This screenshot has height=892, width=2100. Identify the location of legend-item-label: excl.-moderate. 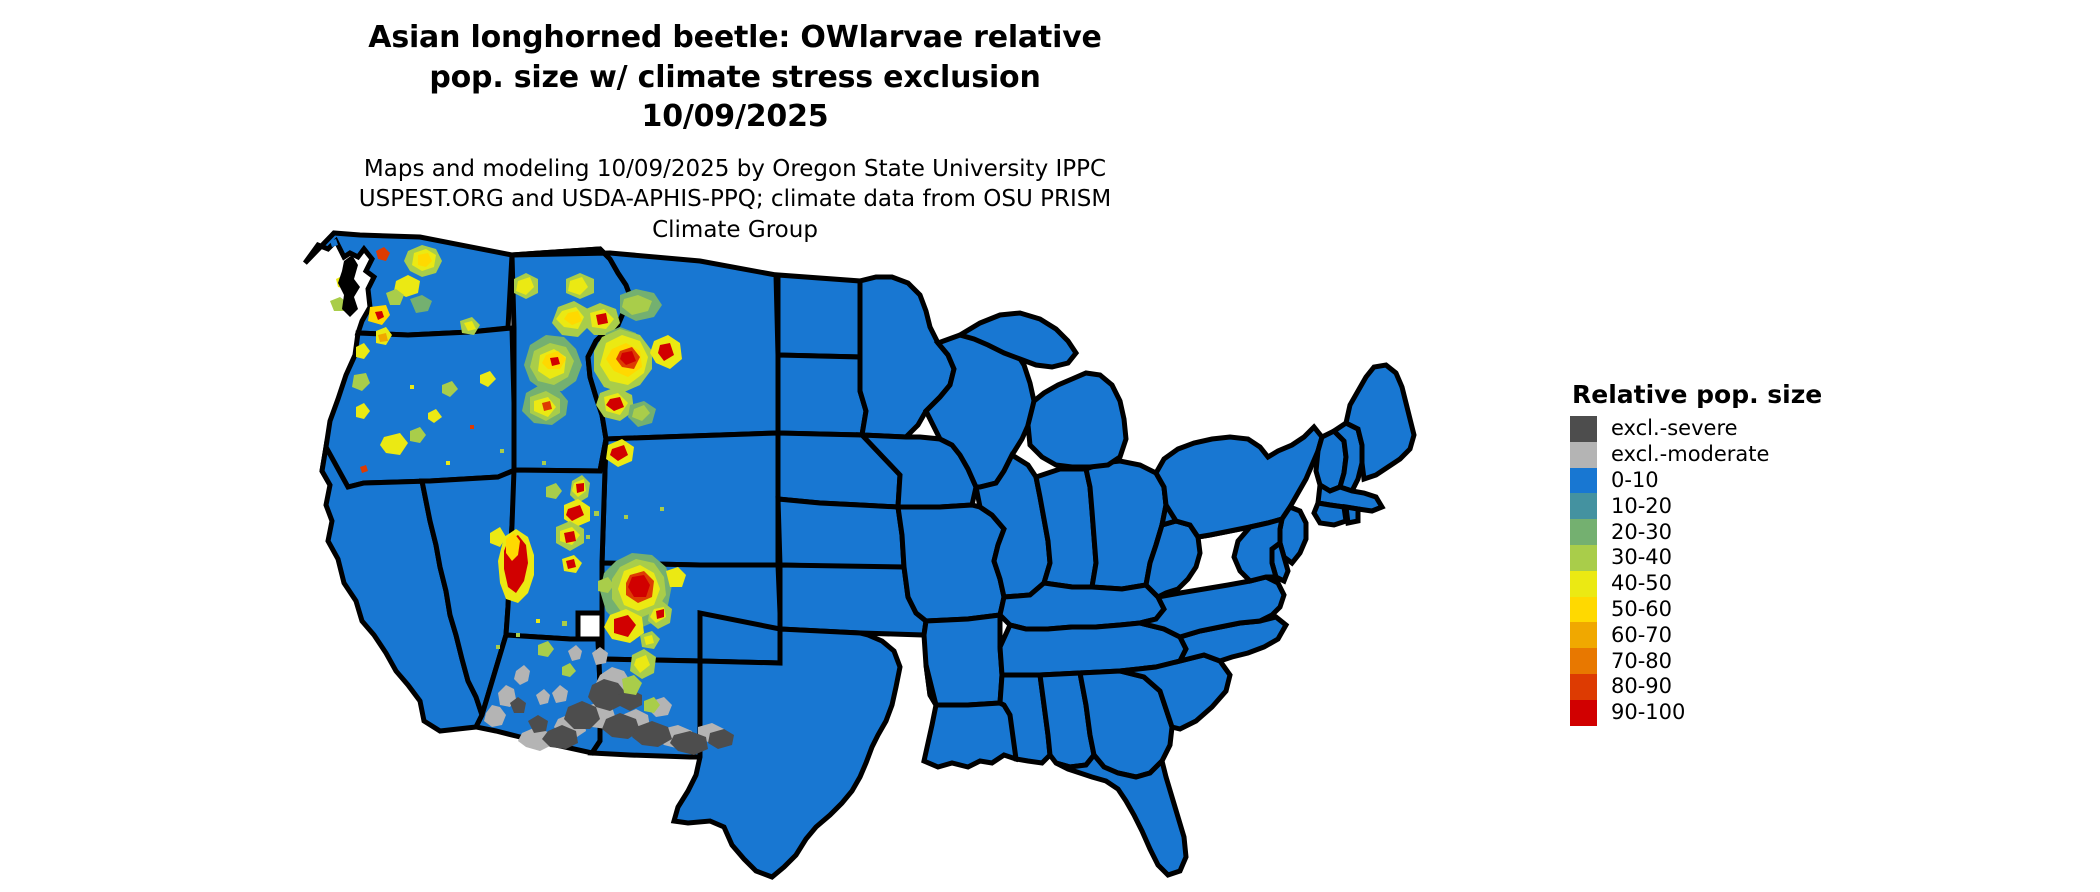
(1690, 454).